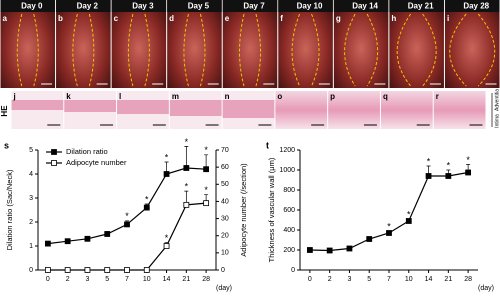  Describe the element at coordinates (120, 96) in the screenshot. I see `panel-letter: l` at that location.